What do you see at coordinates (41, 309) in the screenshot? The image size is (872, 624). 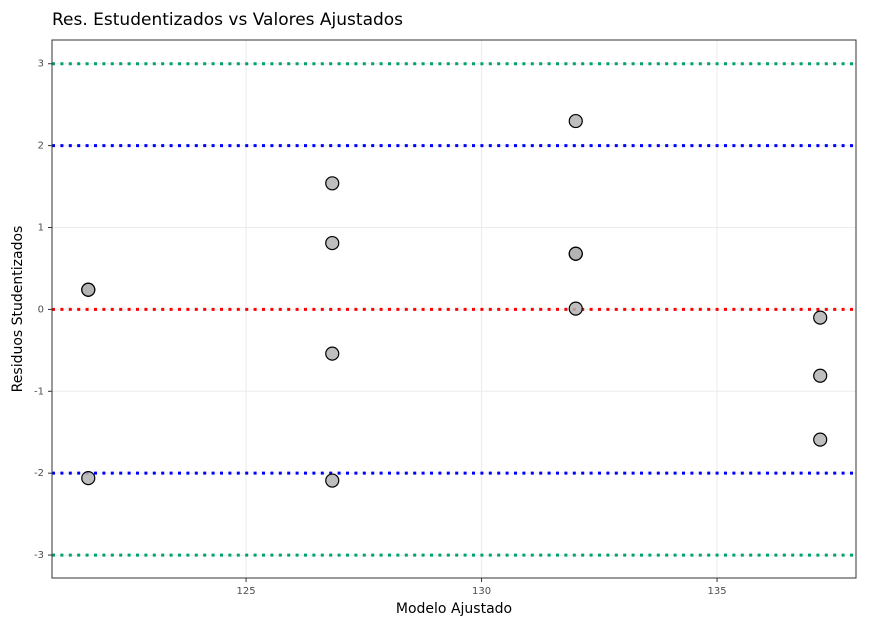 I see `y-tick-label: 0` at bounding box center [41, 309].